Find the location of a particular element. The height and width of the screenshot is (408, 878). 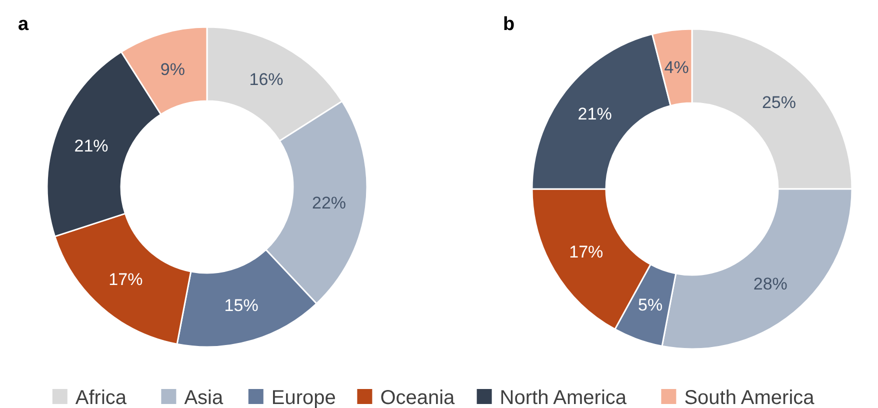

data-label: 25% is located at coordinates (779, 102).